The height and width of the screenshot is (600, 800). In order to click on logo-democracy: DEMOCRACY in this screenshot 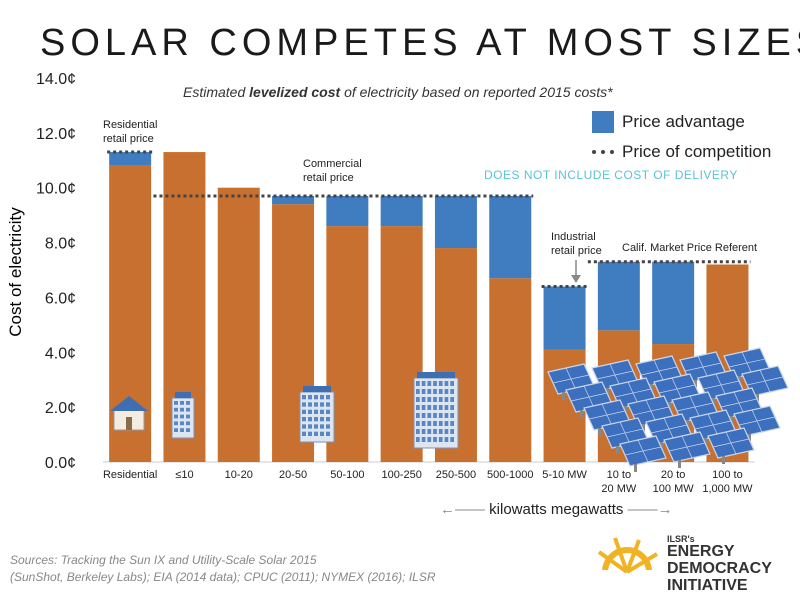, I will do `click(719, 568)`.